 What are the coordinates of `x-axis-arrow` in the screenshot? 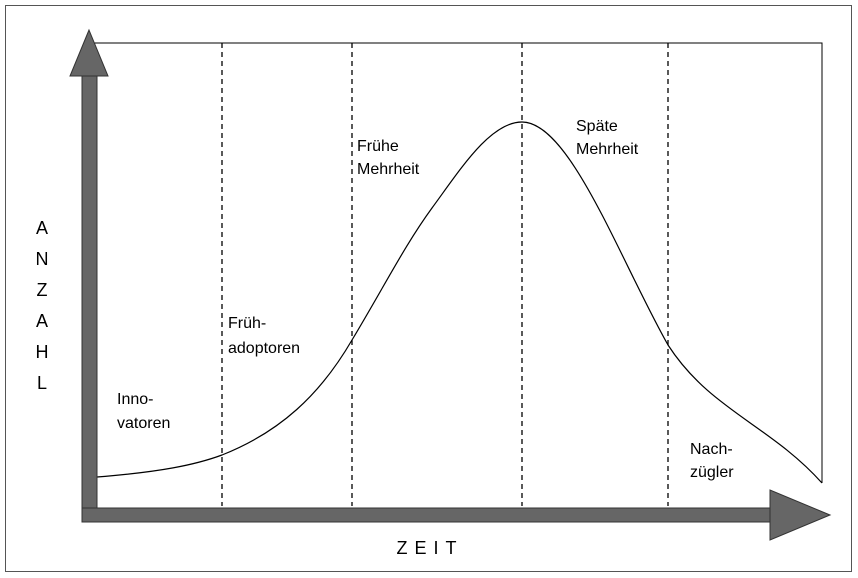 It's located at (800, 515).